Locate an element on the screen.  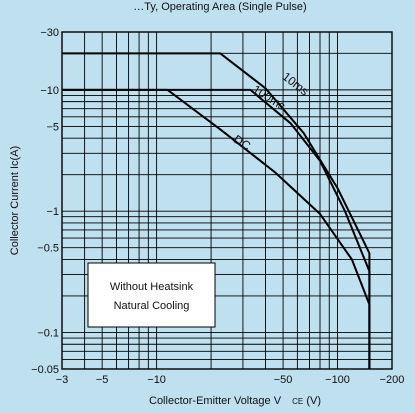
x-axis-label: Collector-Emitter Voltage V CE (V) is located at coordinates (235, 401).